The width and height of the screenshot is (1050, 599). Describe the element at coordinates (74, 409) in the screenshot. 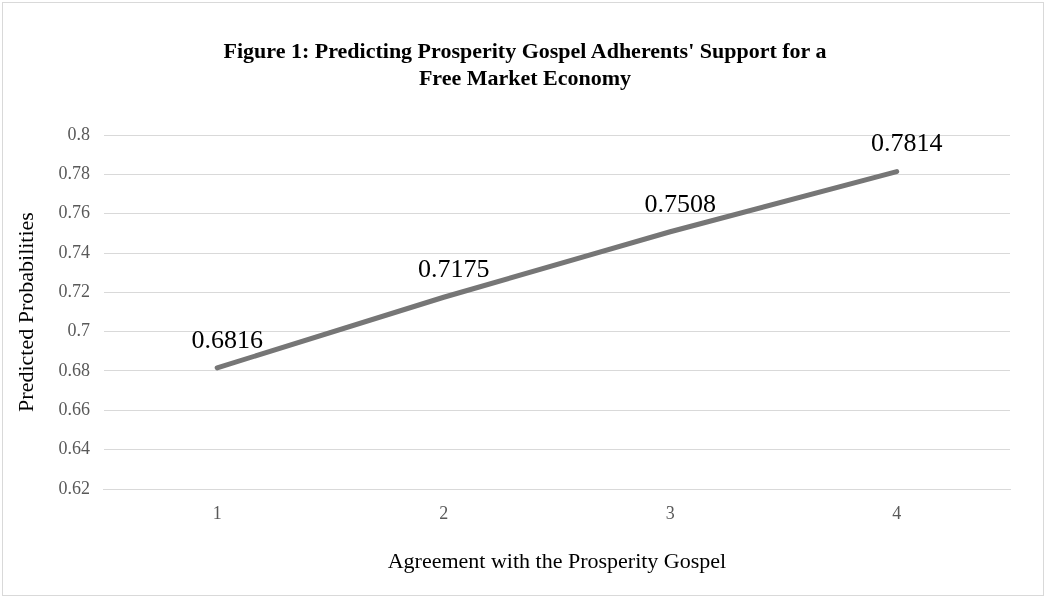

I see `y-tick-label: 0.66` at that location.